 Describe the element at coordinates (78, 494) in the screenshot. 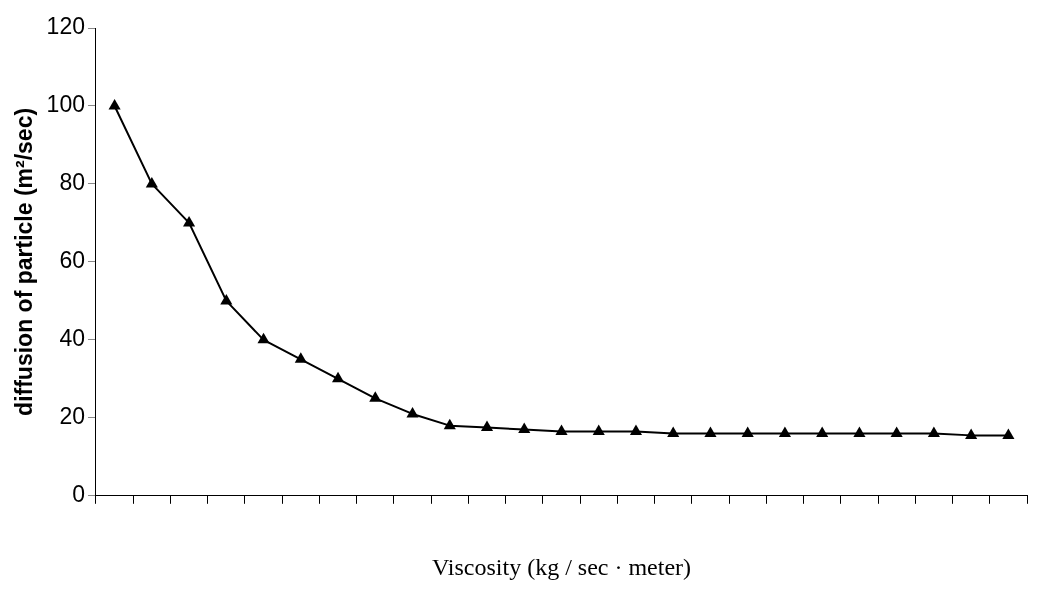

I see `y-tick-label: 0` at that location.